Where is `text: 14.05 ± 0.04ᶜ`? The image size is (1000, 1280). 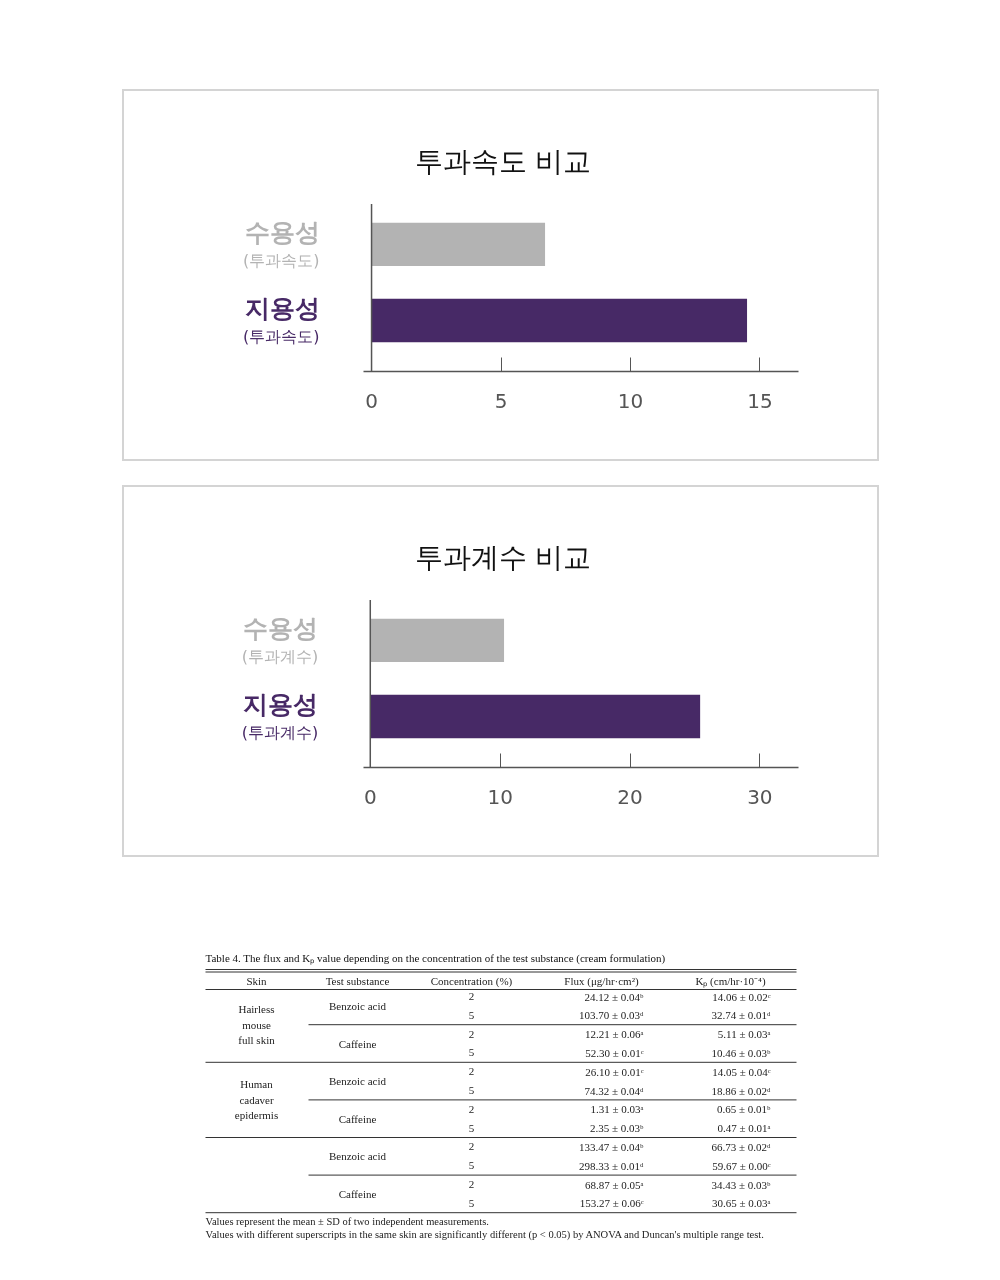 text: 14.05 ± 0.04ᶜ is located at coordinates (741, 1071).